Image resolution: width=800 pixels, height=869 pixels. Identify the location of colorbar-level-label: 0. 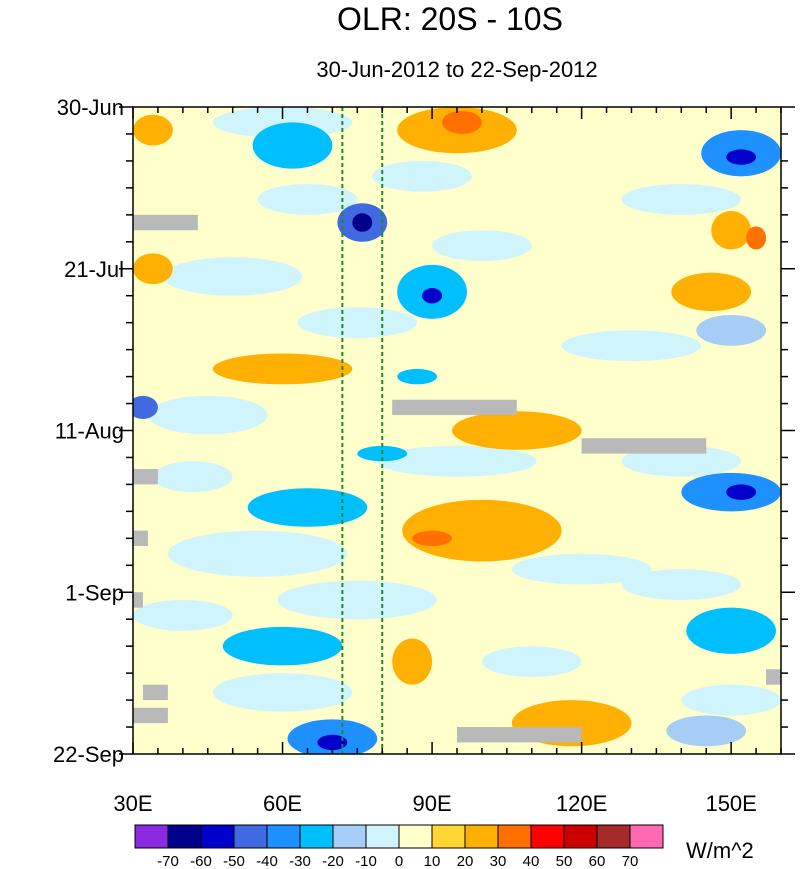
(399, 861).